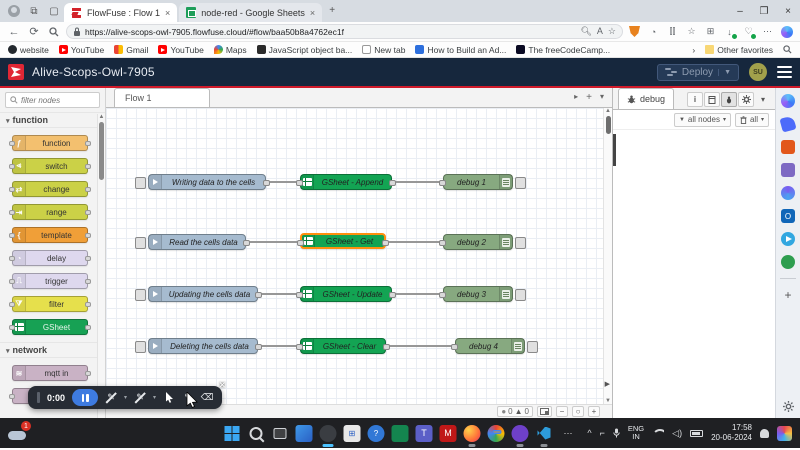  I want to click on debug-node: debug 1, so click(482, 182).